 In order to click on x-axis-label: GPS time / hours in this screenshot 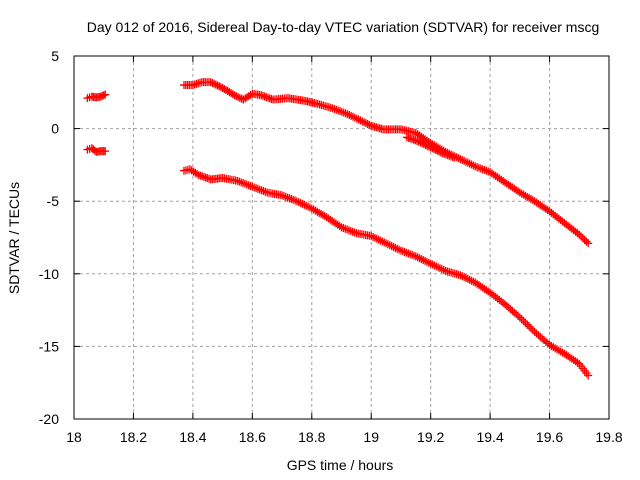, I will do `click(340, 465)`.